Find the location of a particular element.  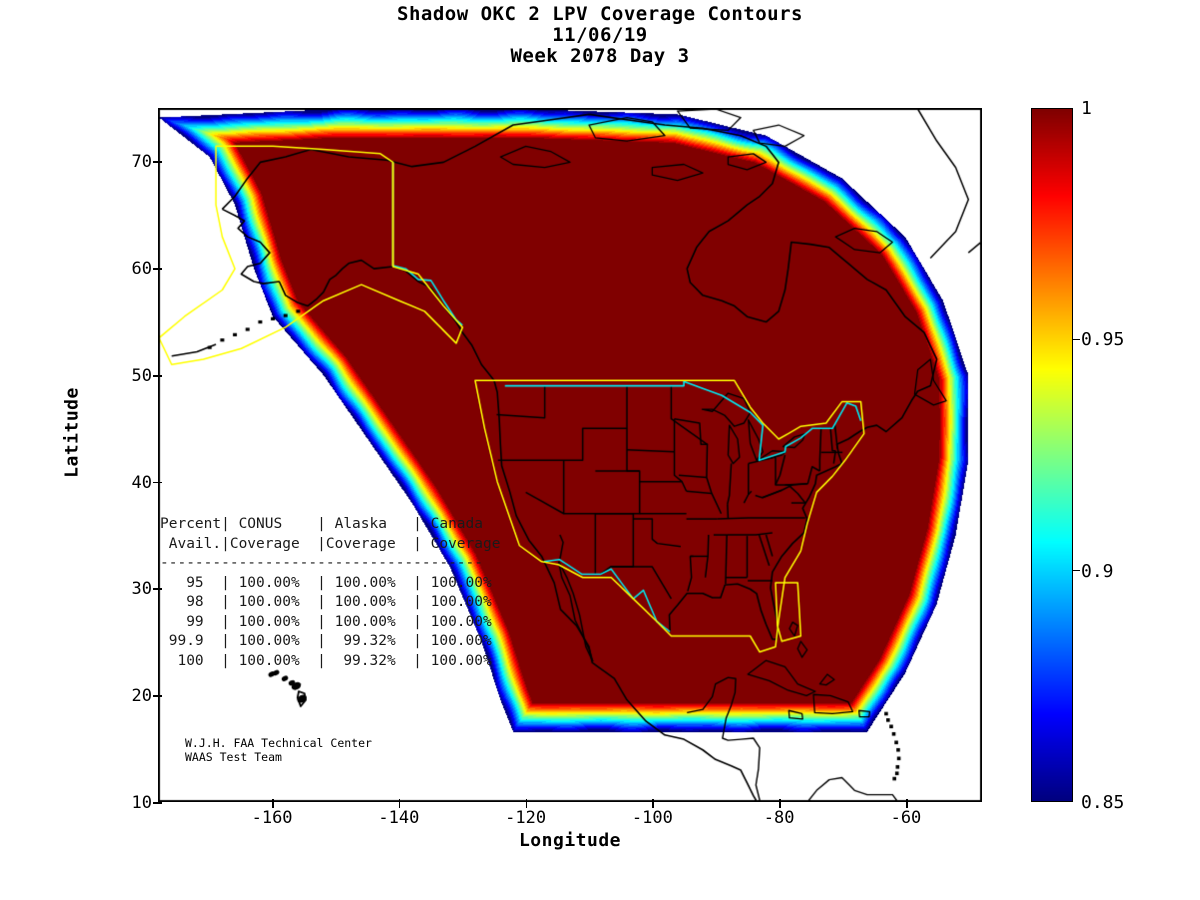

stats-table-row: 100 | 100.00% | 99.32% | 100.00% is located at coordinates (326, 660).